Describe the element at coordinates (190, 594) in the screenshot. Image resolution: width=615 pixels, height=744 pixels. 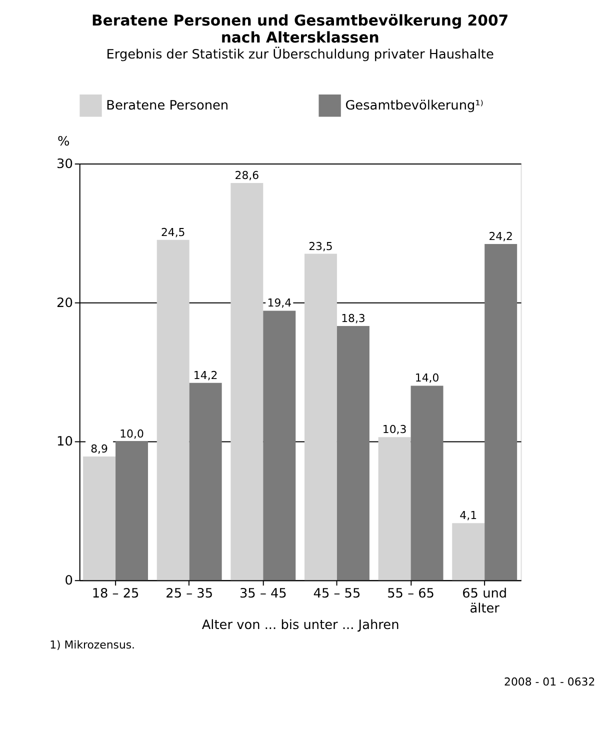
I see `x-tick-label: 25 – 35` at that location.